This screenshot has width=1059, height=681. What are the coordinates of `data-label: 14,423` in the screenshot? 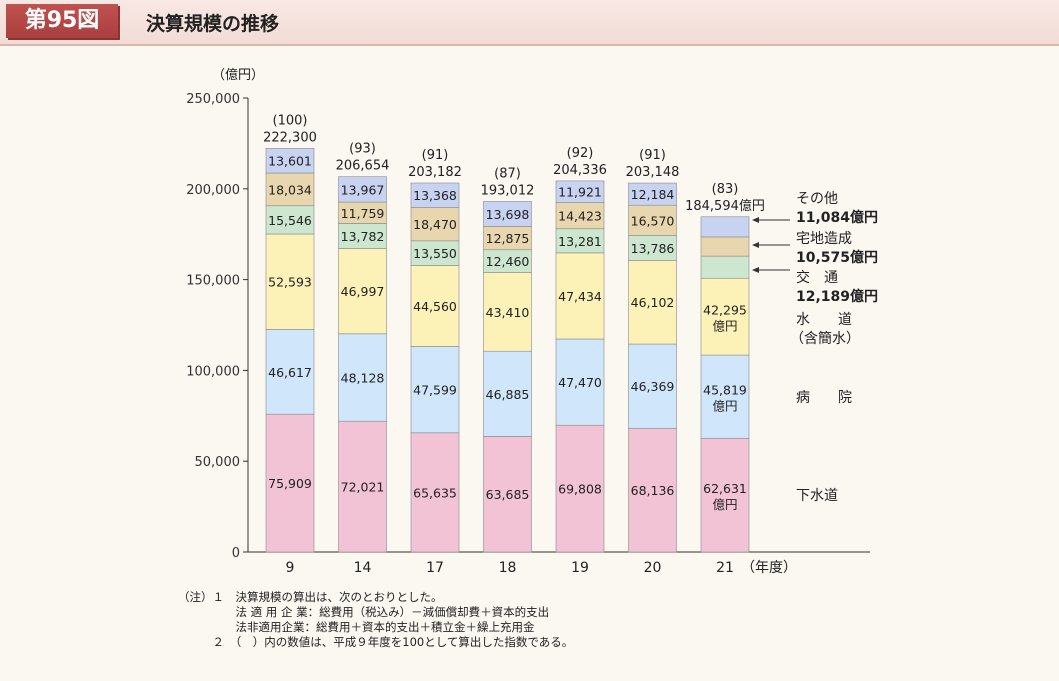 It's located at (580, 216).